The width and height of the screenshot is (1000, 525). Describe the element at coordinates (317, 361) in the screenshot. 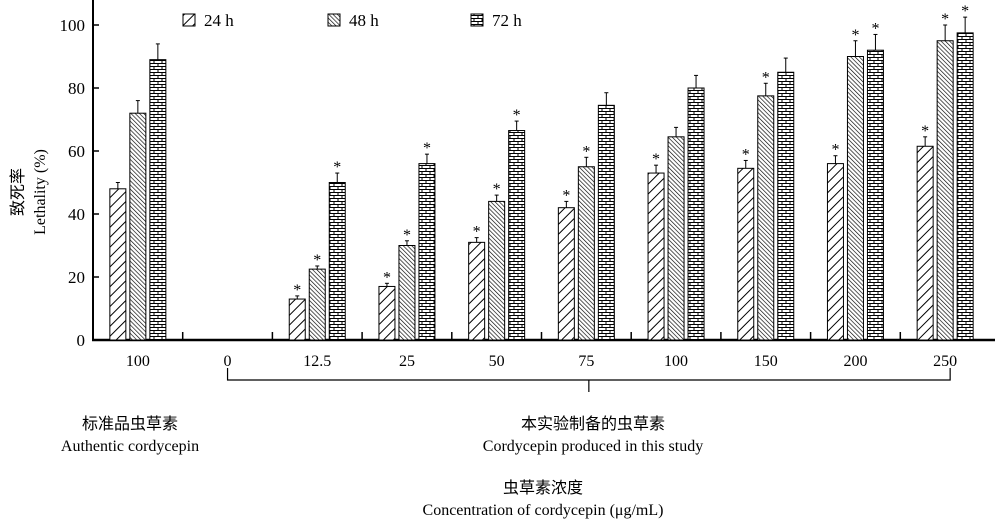

I see `x-tick-label: 12.5` at that location.